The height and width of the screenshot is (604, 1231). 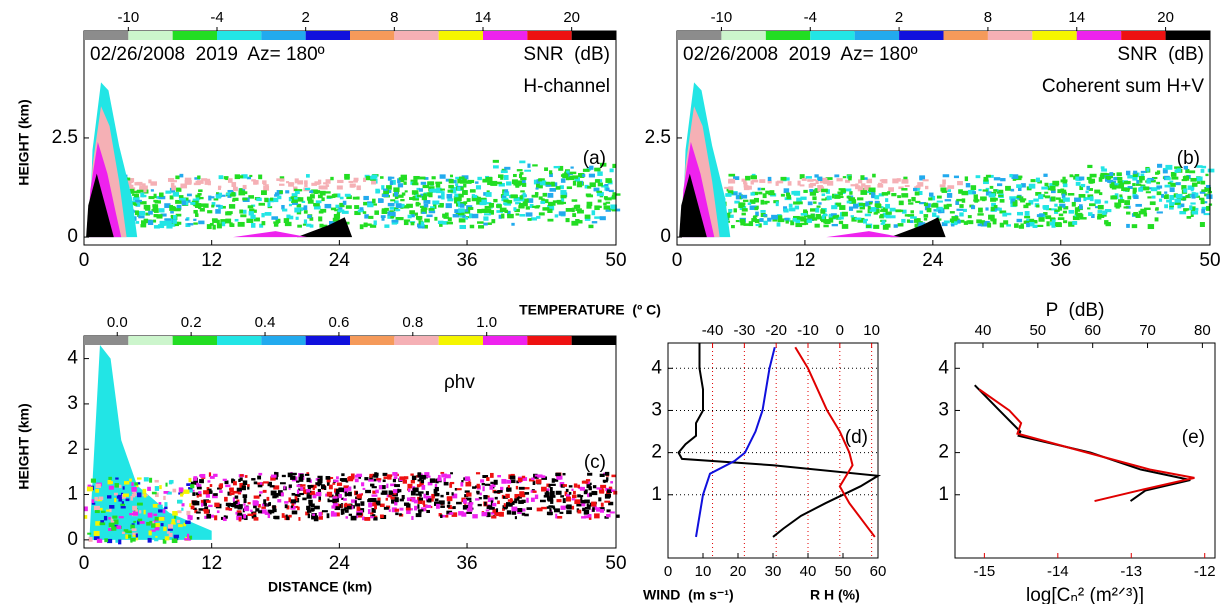 I want to click on x-tick-label: 24, so click(x=340, y=563).